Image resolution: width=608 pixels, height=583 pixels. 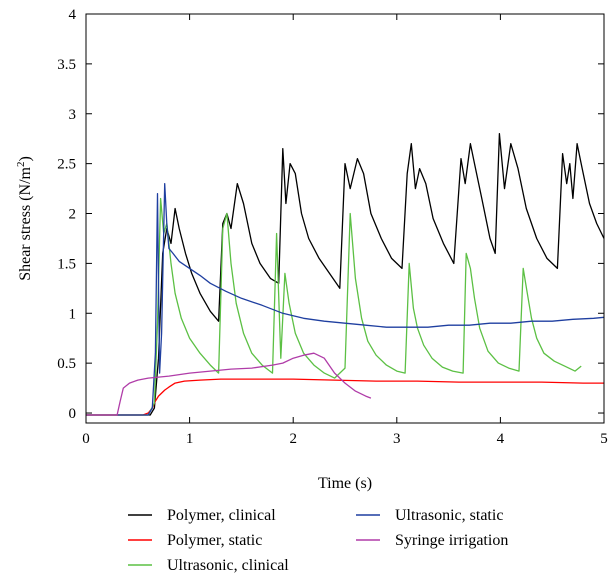 I want to click on legend-label: Ultrasonic, static, so click(x=449, y=515).